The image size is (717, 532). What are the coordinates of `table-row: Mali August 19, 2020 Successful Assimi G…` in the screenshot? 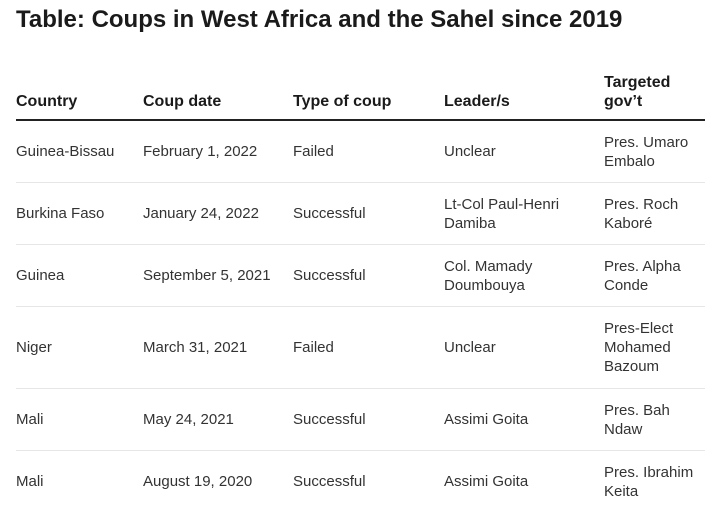 It's located at (360, 482).